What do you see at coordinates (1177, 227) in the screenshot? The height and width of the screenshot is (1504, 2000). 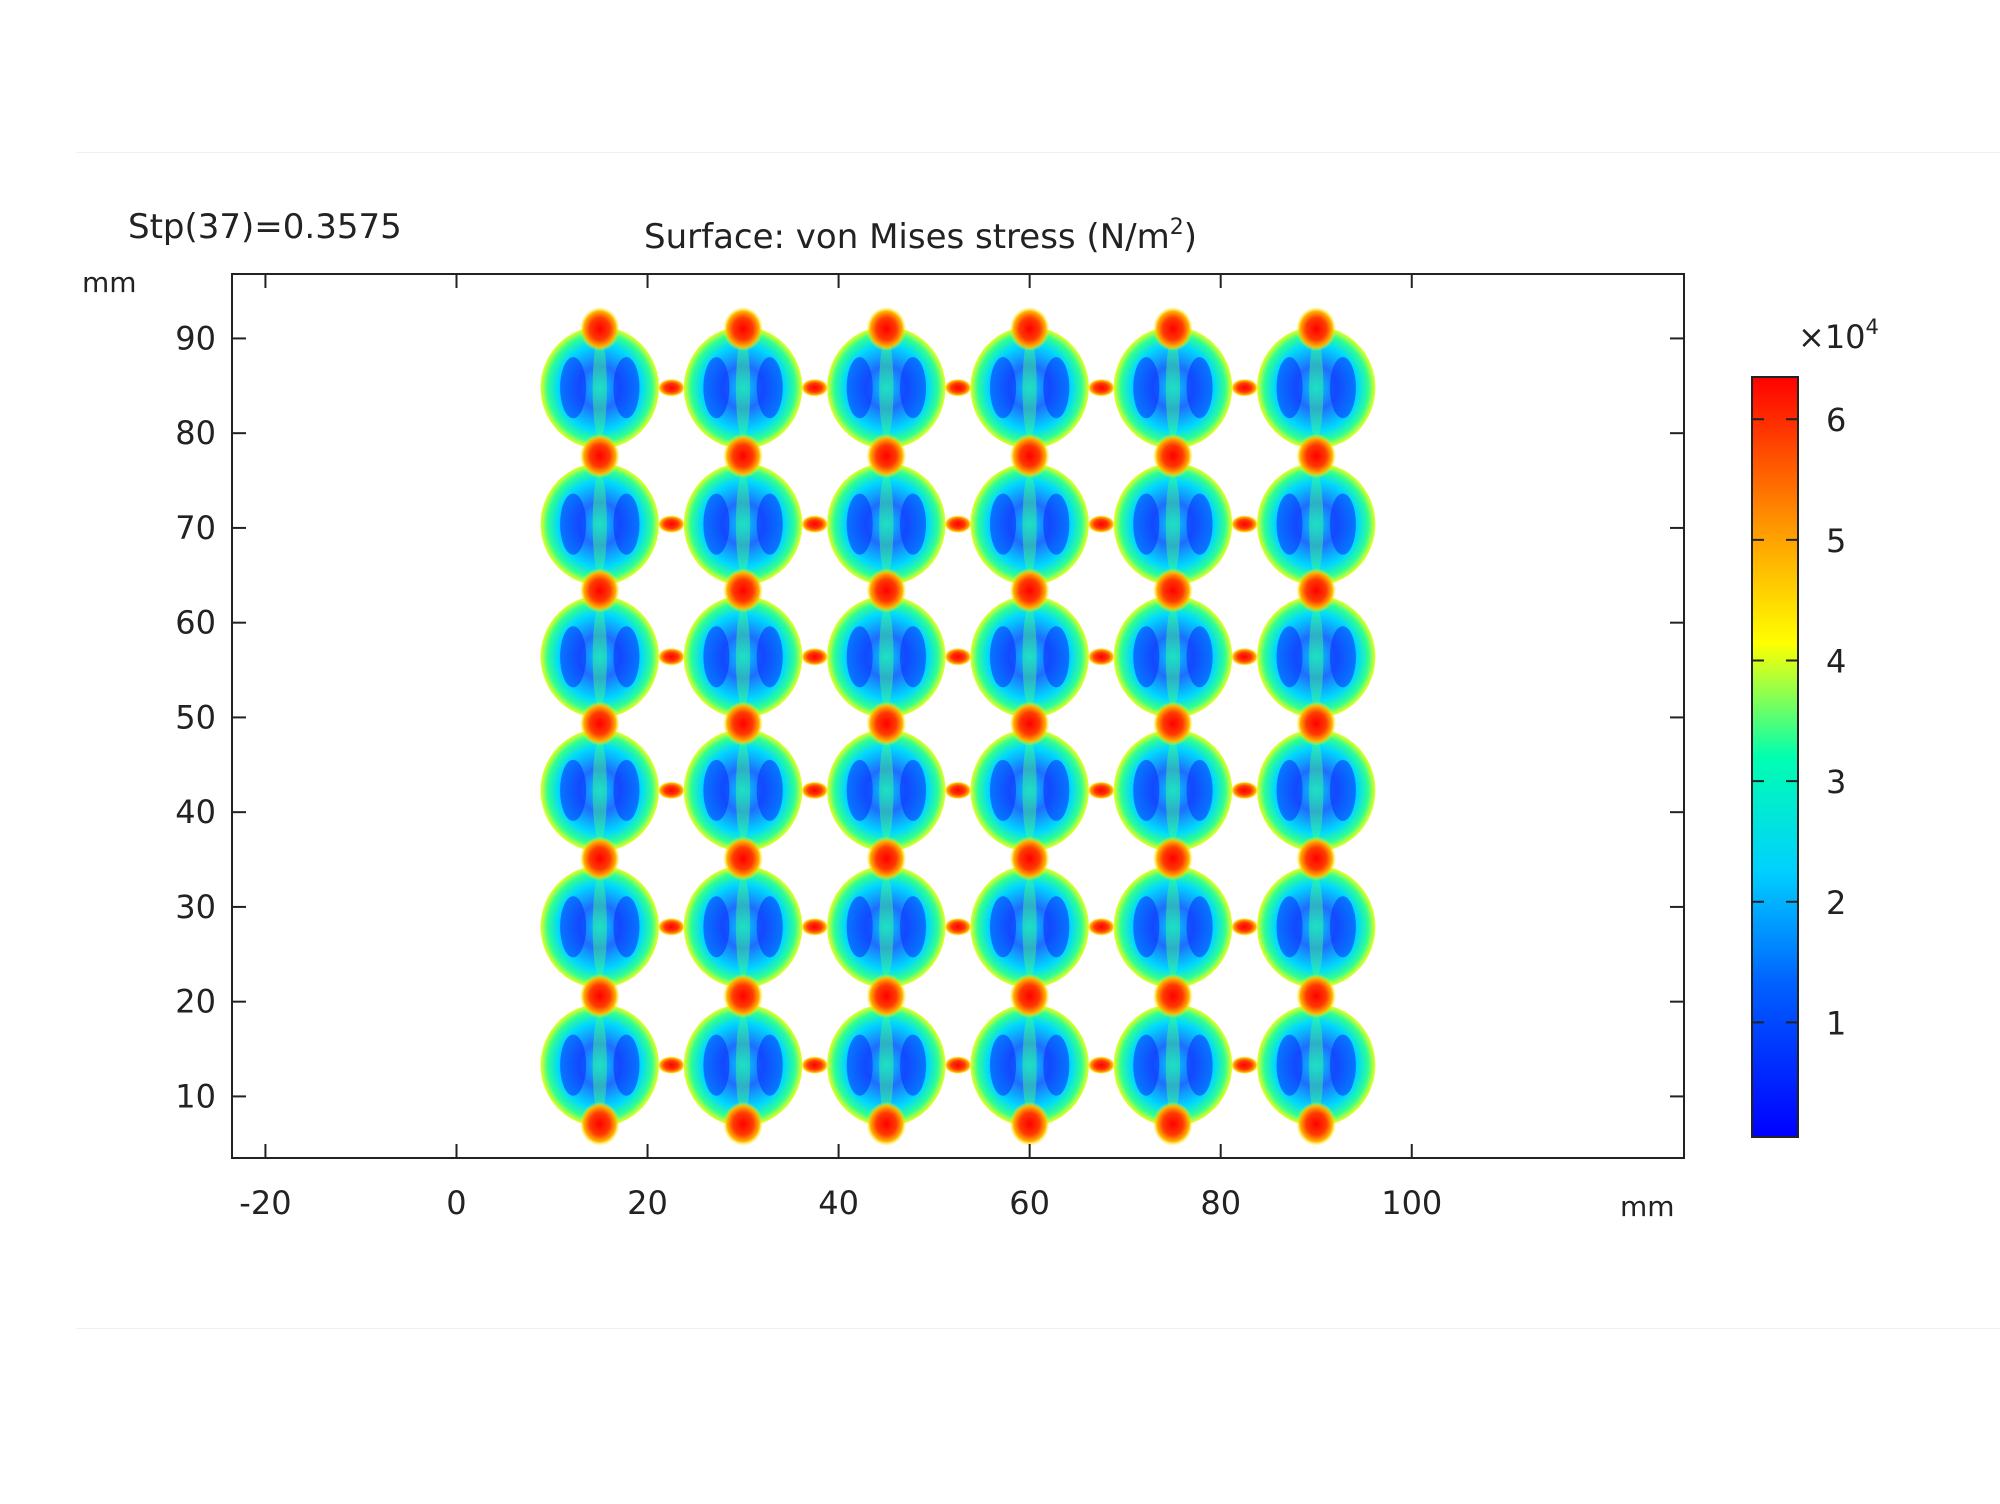 I see `title-superscript: 2` at bounding box center [1177, 227].